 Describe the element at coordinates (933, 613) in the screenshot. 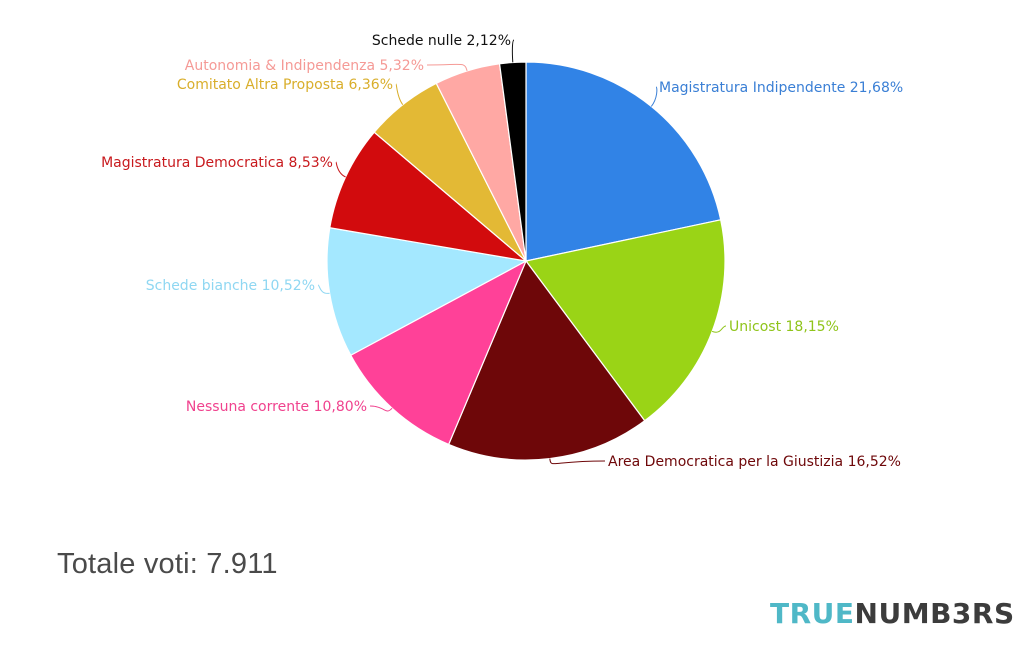

I see `brand-part-numbers: NUMB3RS` at that location.